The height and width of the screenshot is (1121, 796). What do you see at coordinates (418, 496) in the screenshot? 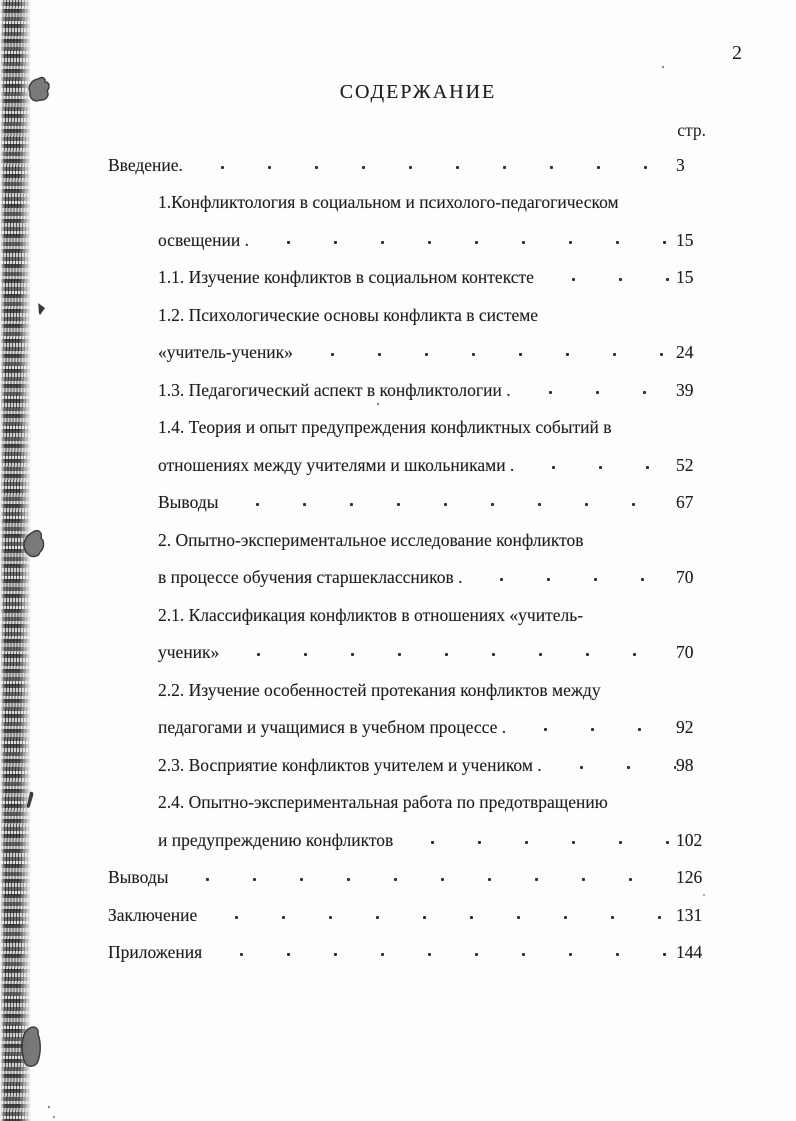
I see `toc-entry: Выводы 67` at bounding box center [418, 496].